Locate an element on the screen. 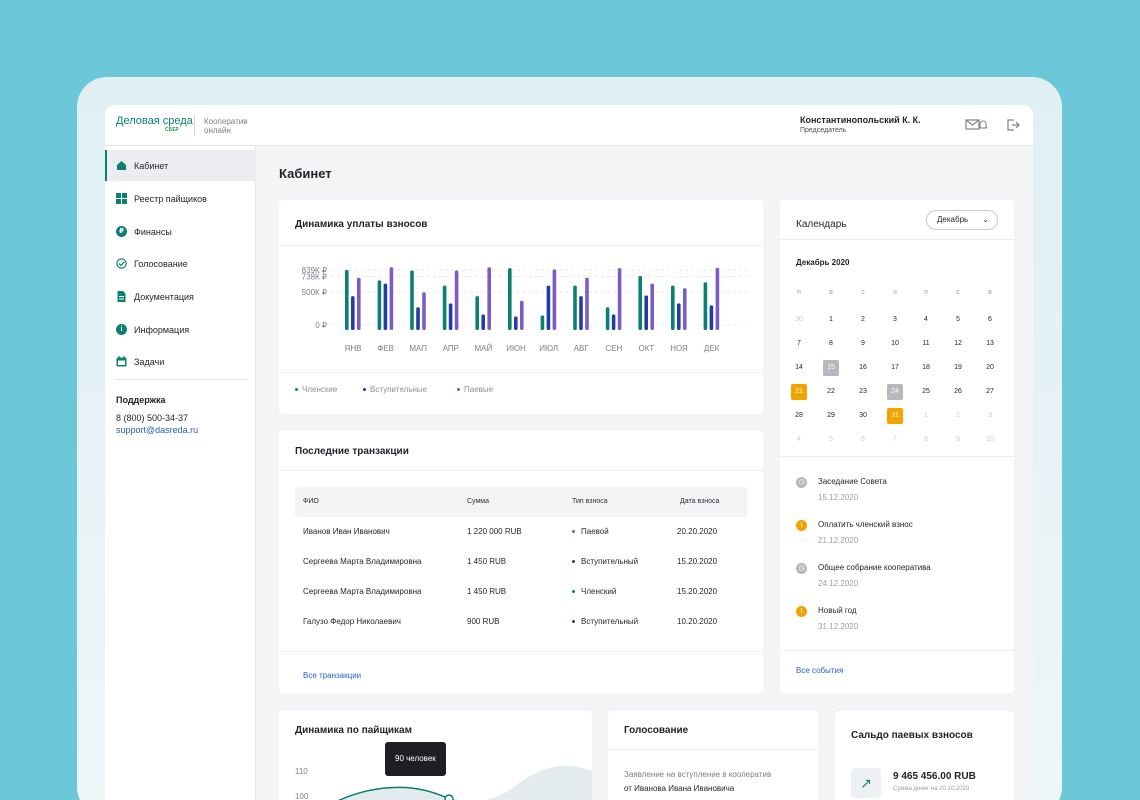 The image size is (1140, 800). calendar-day: 9 is located at coordinates (958, 439).